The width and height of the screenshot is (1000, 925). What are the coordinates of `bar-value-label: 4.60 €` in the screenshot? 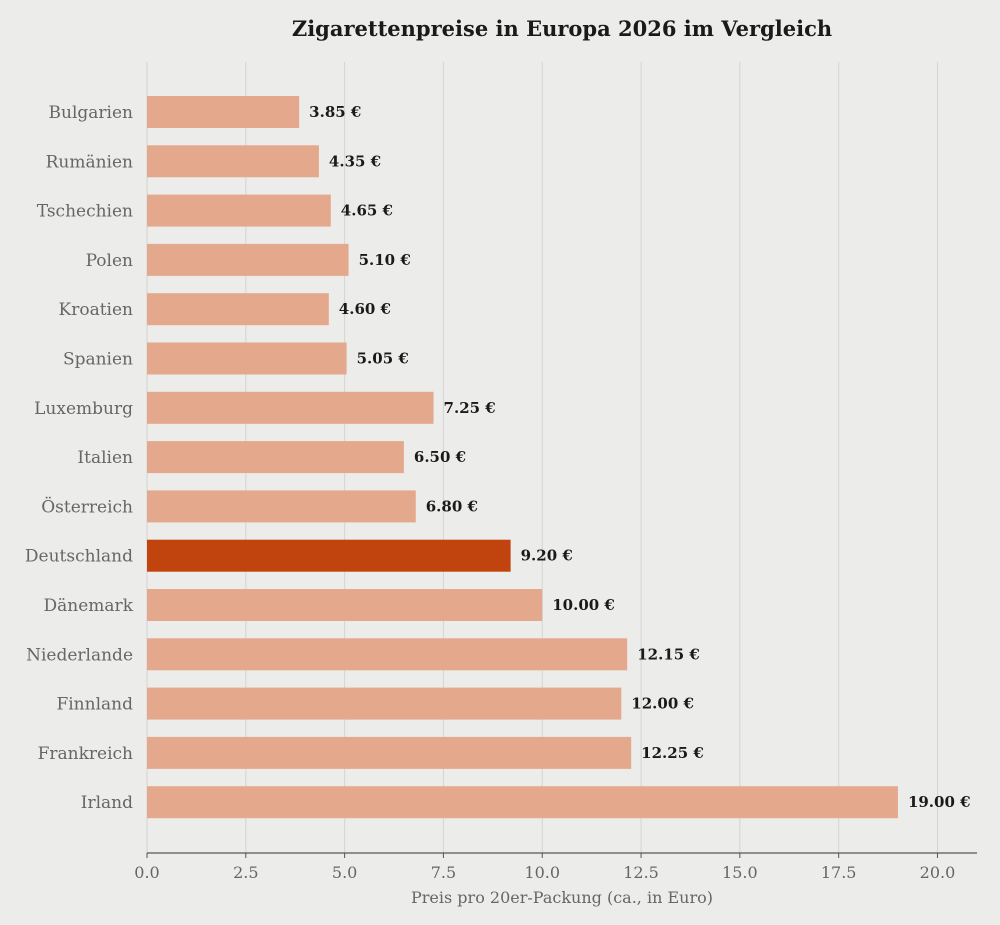 It's located at (365, 309).